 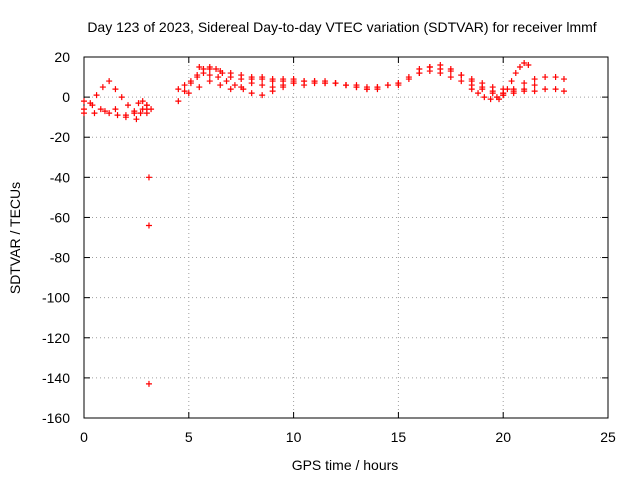 I want to click on y-tick-label: -120, so click(x=56, y=338).